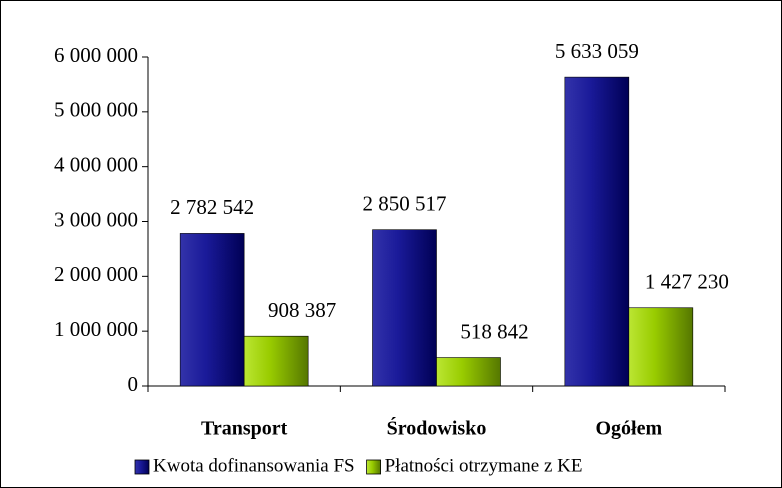 The width and height of the screenshot is (782, 488). Describe the element at coordinates (96, 164) in the screenshot. I see `y-tick-label: 4 000 000` at that location.